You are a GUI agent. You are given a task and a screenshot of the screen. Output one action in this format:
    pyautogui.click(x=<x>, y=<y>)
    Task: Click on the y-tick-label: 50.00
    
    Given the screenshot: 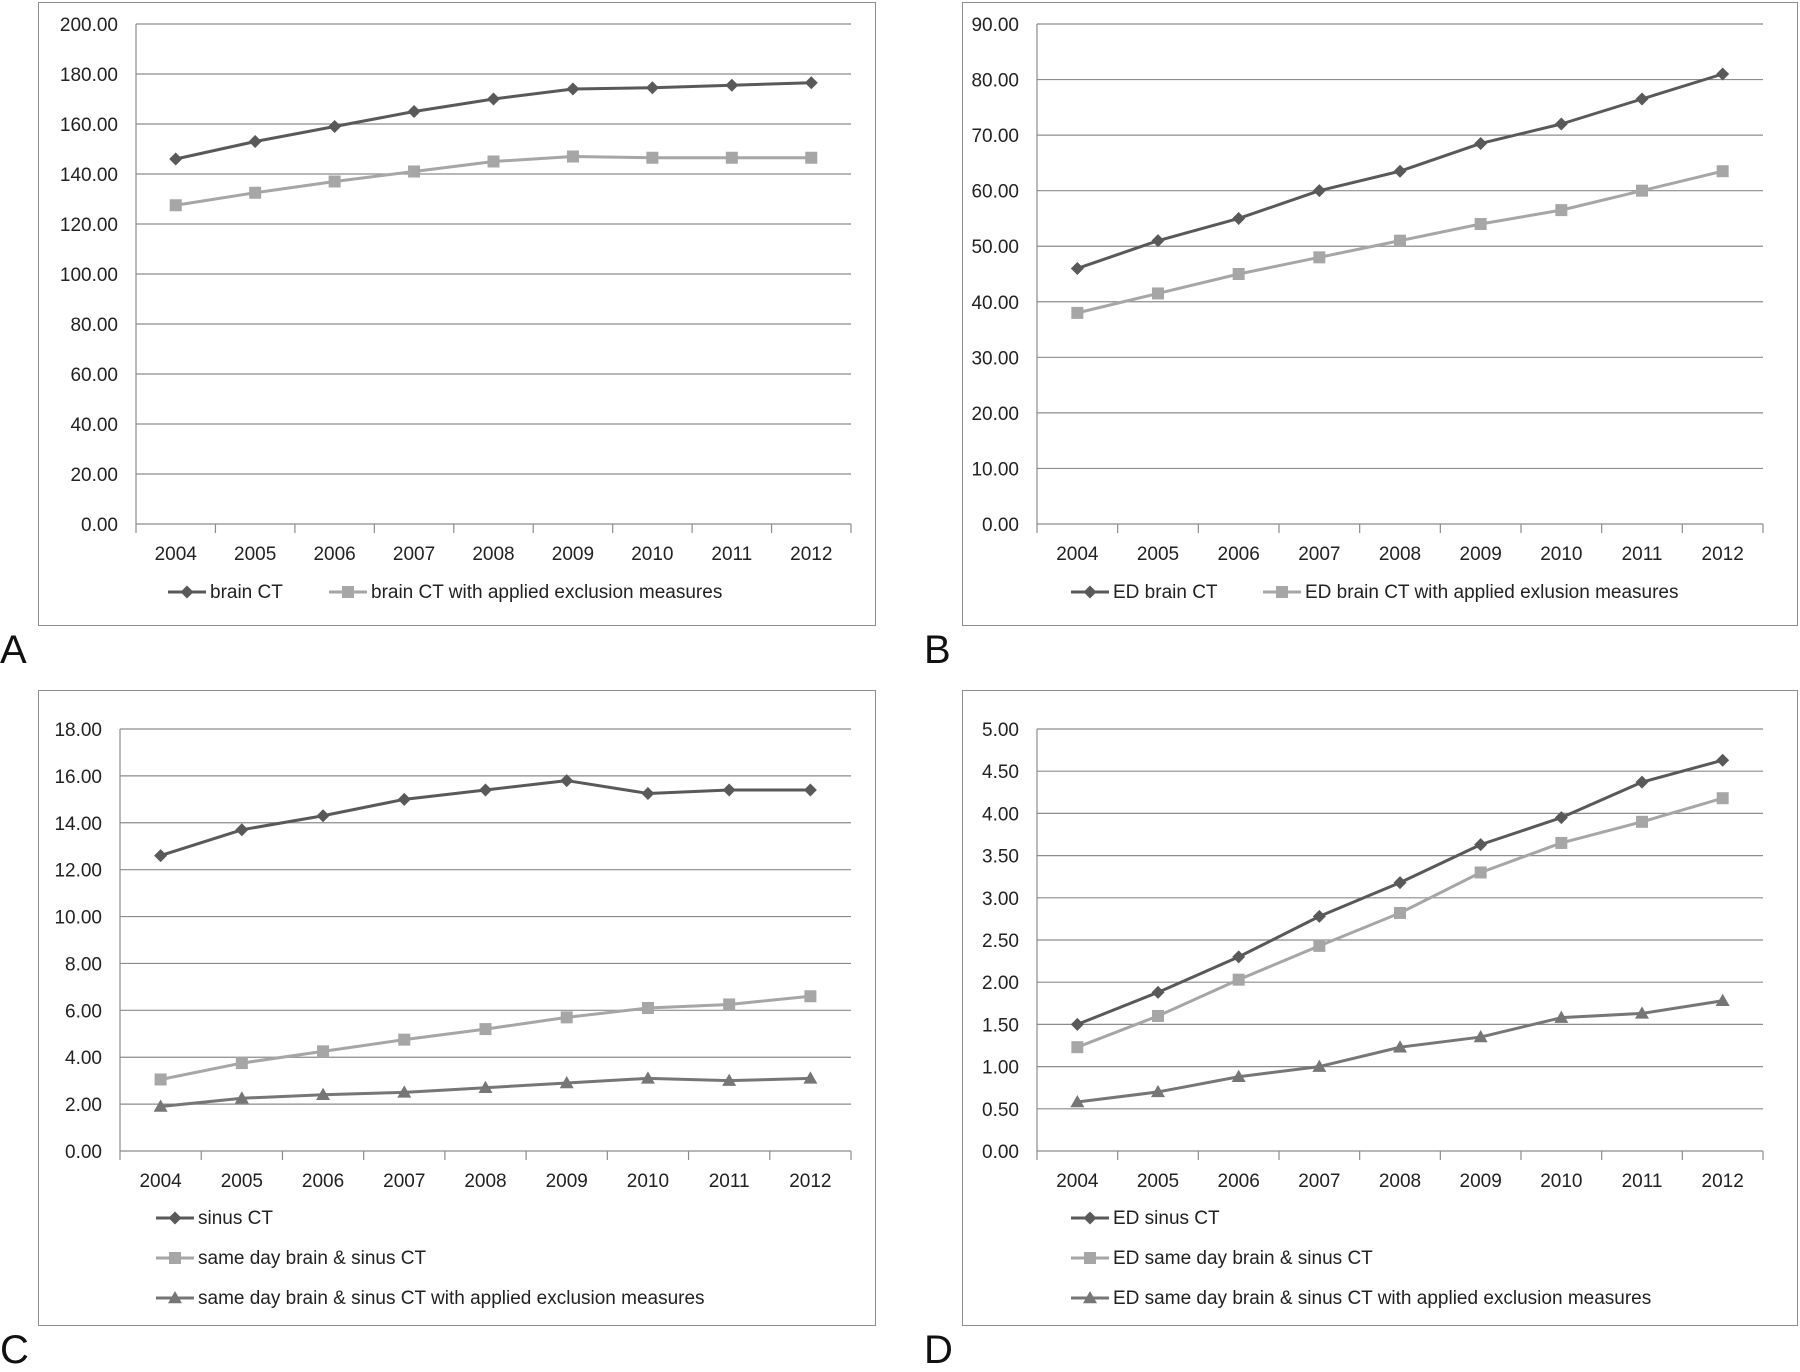 What is the action you would take?
    pyautogui.click(x=995, y=247)
    